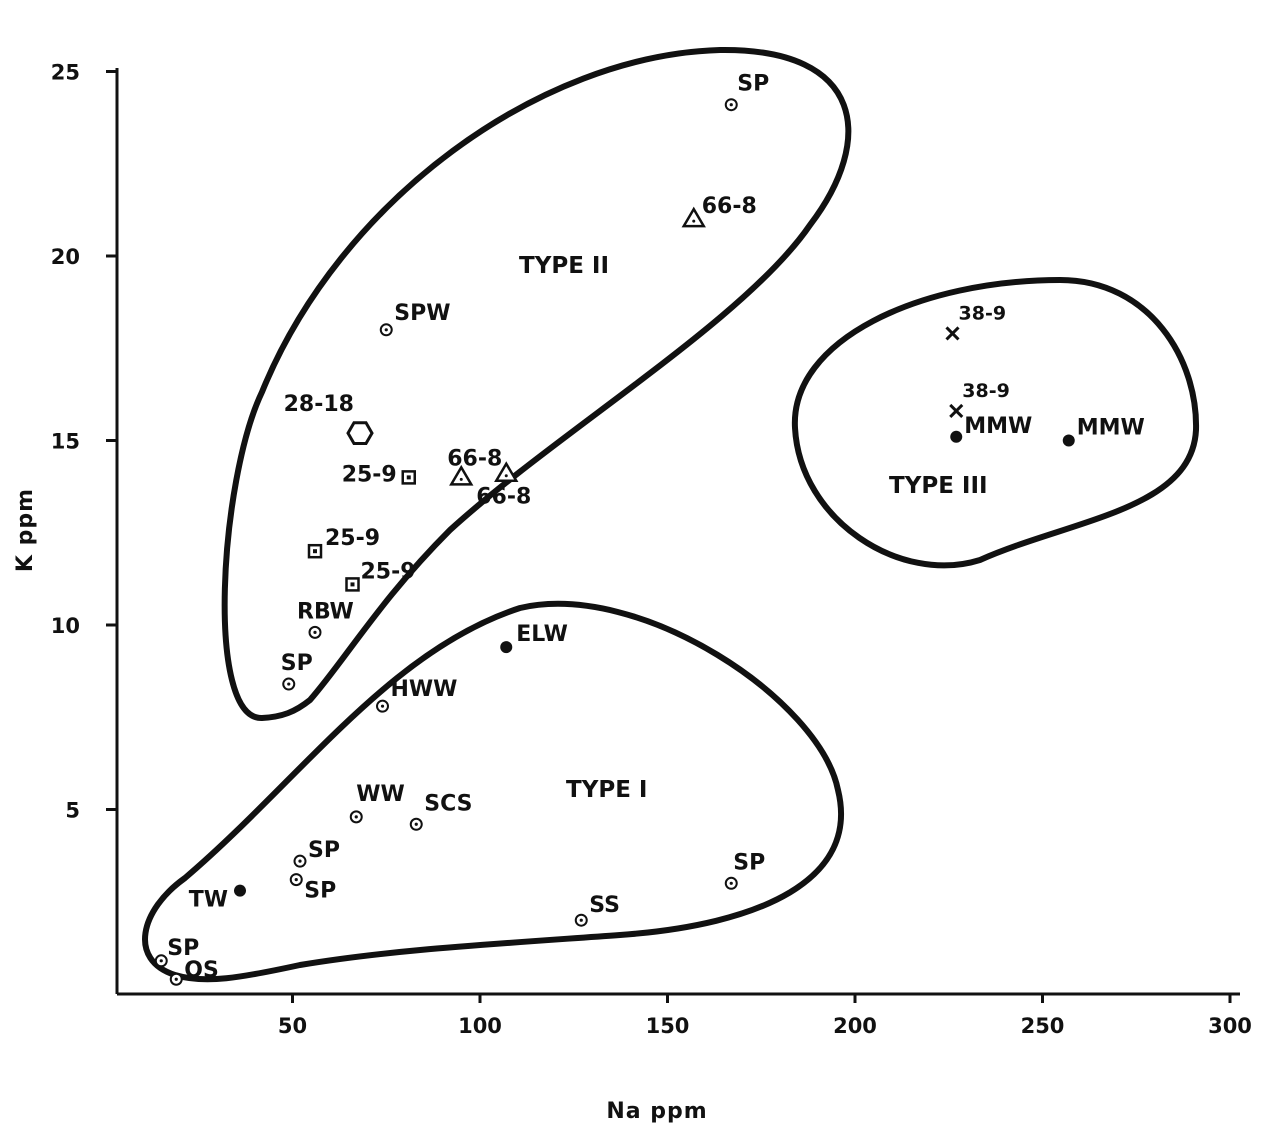  I want to click on data-point: HWW, so click(417, 695).